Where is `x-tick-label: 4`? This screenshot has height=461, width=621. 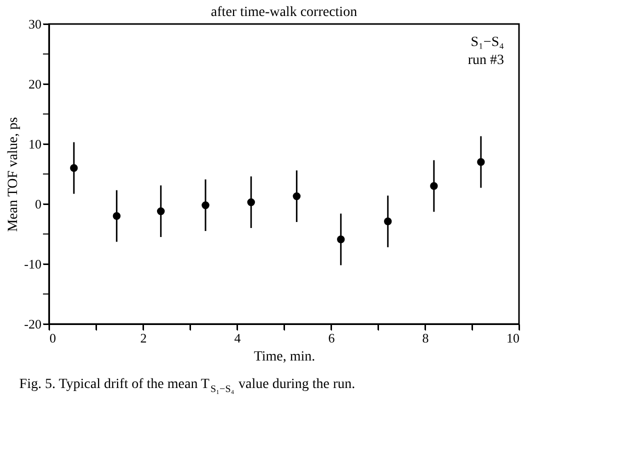 x-tick-label: 4 is located at coordinates (238, 338).